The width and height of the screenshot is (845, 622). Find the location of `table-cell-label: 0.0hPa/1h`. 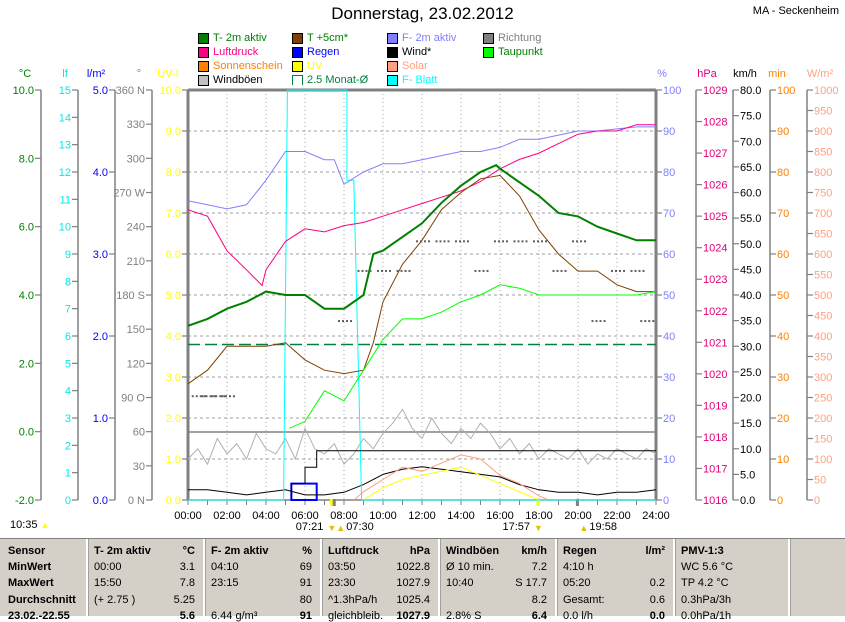

table-cell-label: 0.0hPa/1h is located at coordinates (706, 616).